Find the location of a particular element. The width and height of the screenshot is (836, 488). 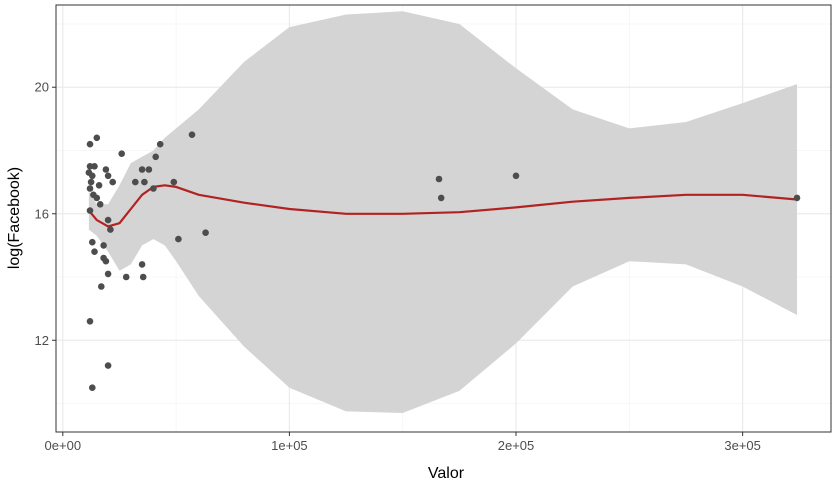

x-tick-label: 1e+05 is located at coordinates (289, 445).